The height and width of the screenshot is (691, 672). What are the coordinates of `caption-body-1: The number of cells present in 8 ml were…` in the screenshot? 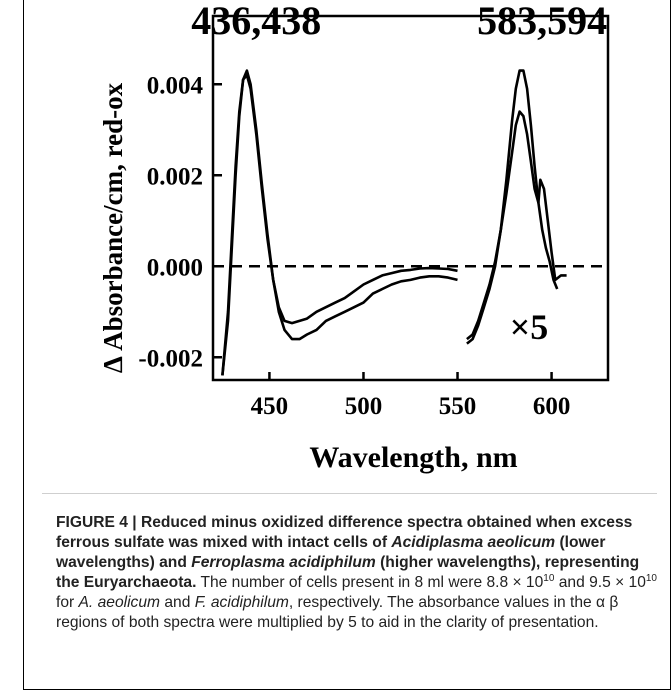 It's located at (370, 582).